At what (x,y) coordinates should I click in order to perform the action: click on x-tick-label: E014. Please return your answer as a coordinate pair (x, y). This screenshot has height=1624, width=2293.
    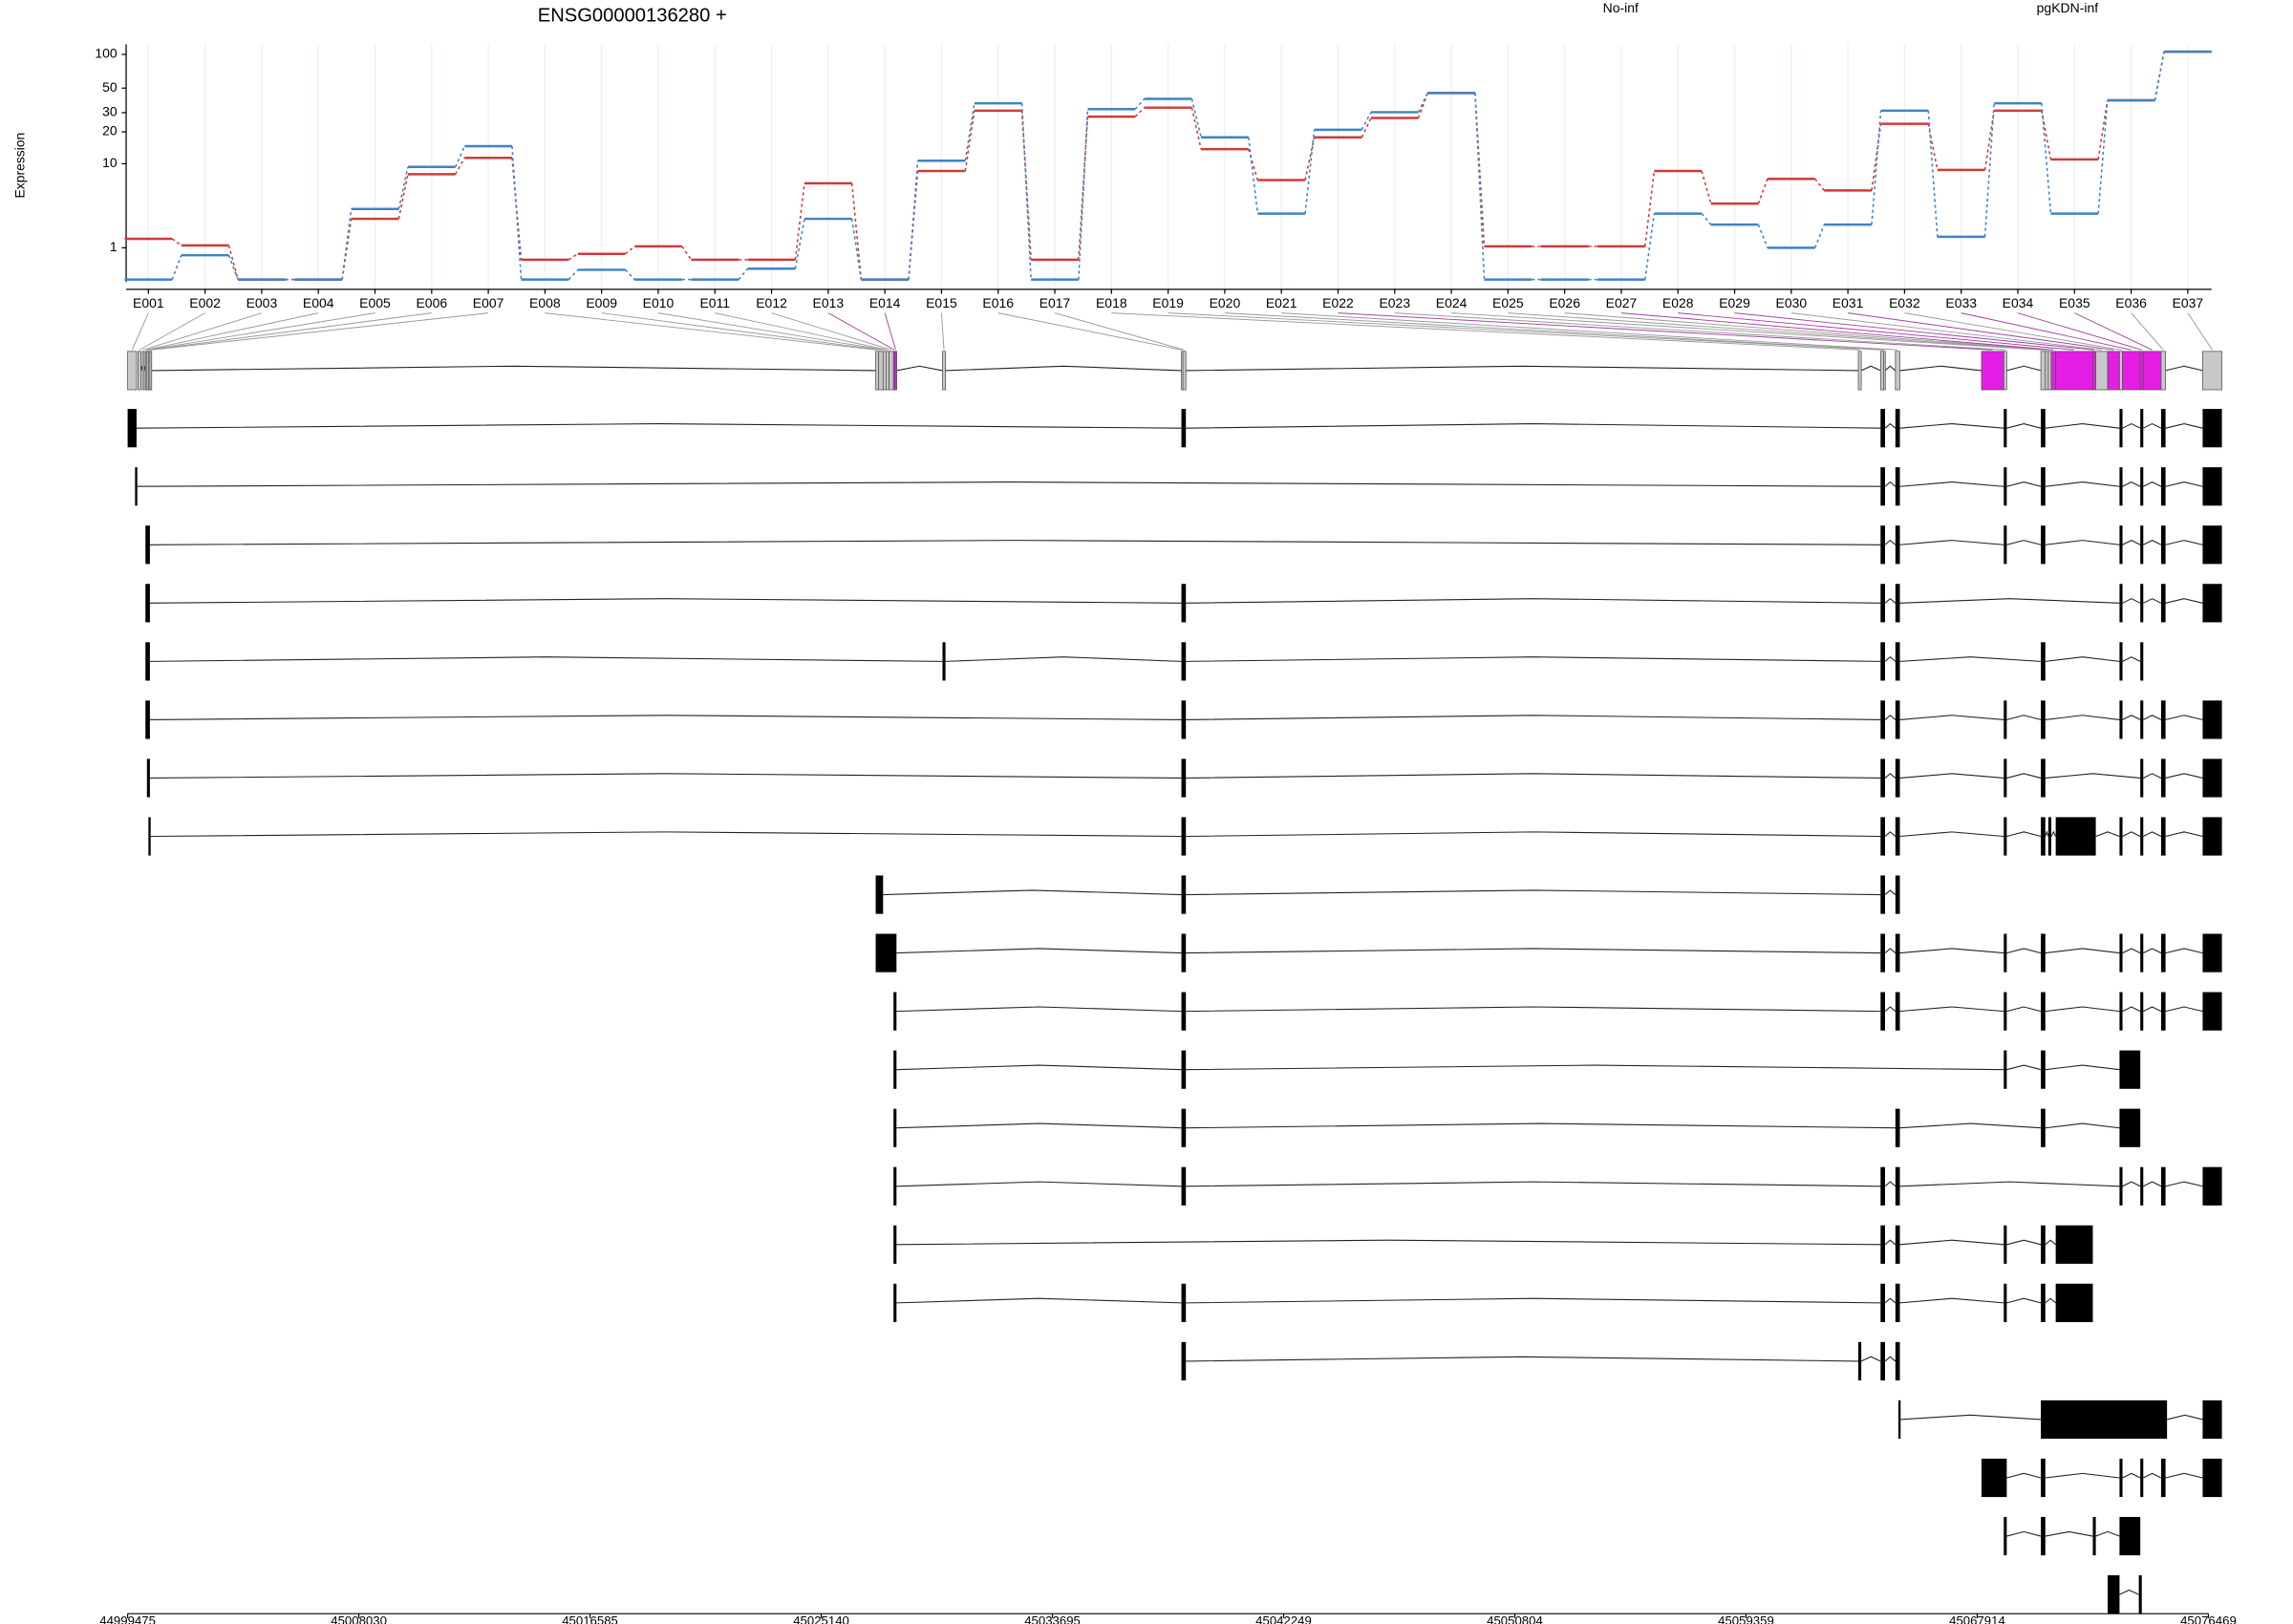
    Looking at the image, I should click on (885, 302).